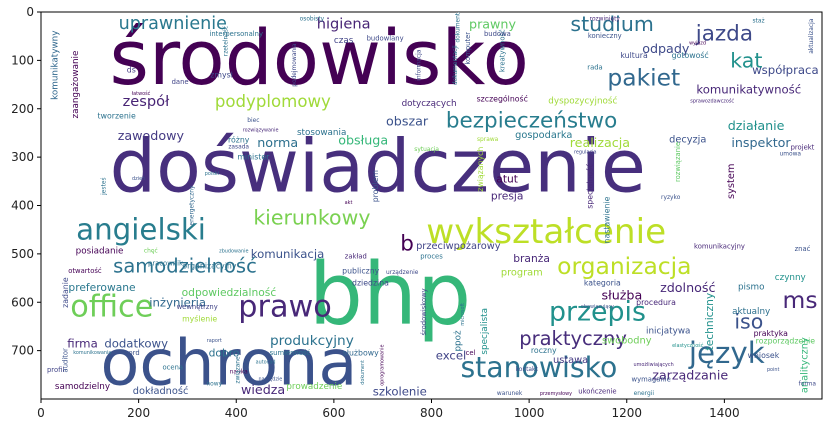 Image resolution: width=831 pixels, height=436 pixels. What do you see at coordinates (522, 273) in the screenshot?
I see `word-57: program` at bounding box center [522, 273].